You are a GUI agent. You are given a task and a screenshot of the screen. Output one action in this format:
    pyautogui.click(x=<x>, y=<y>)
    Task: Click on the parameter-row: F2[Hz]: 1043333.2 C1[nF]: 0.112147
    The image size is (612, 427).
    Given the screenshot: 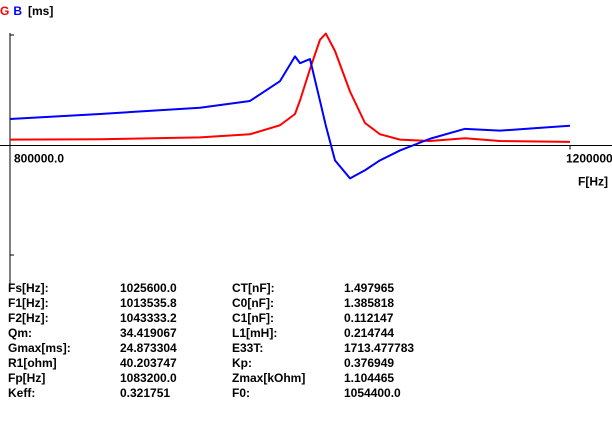 What is the action you would take?
    pyautogui.click(x=211, y=318)
    